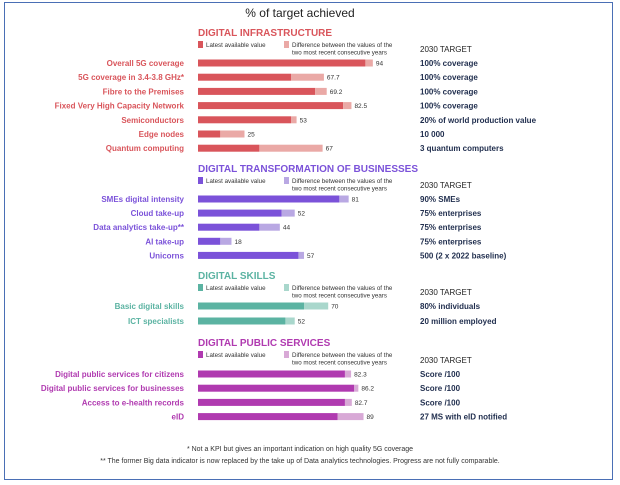 This screenshot has width=620, height=485. What do you see at coordinates (463, 255) in the screenshot?
I see `row-target: 500 (2 x 2022 baseline)` at bounding box center [463, 255].